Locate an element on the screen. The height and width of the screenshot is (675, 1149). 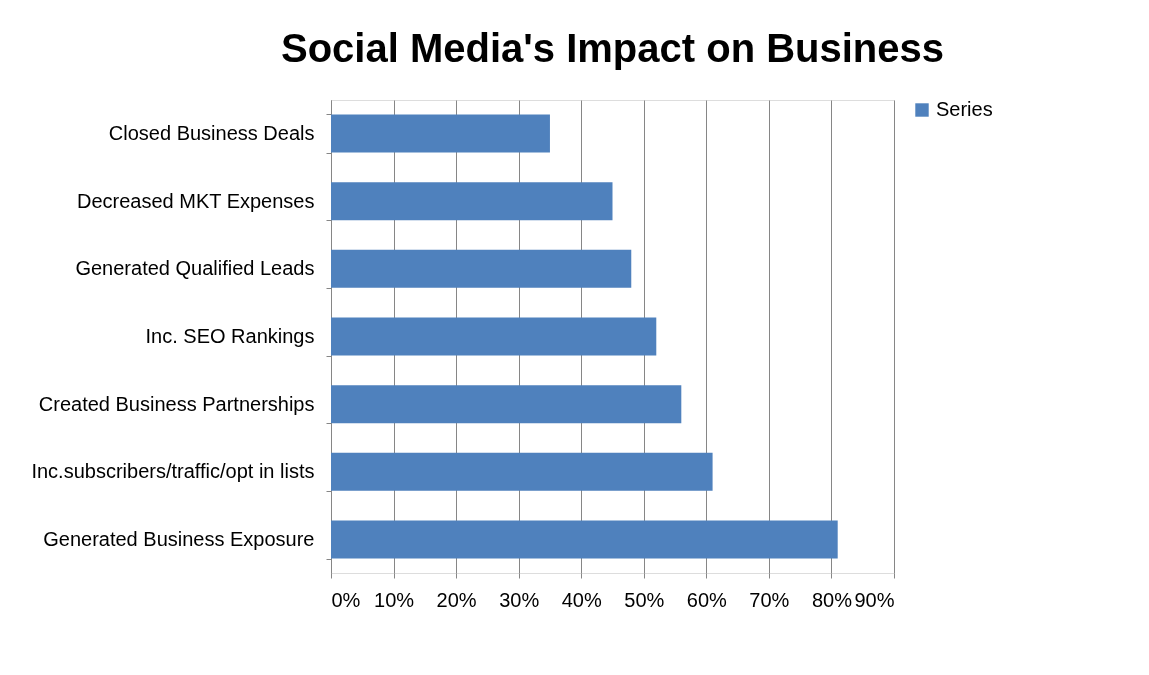
x-tick-label: 40% is located at coordinates (581, 599).